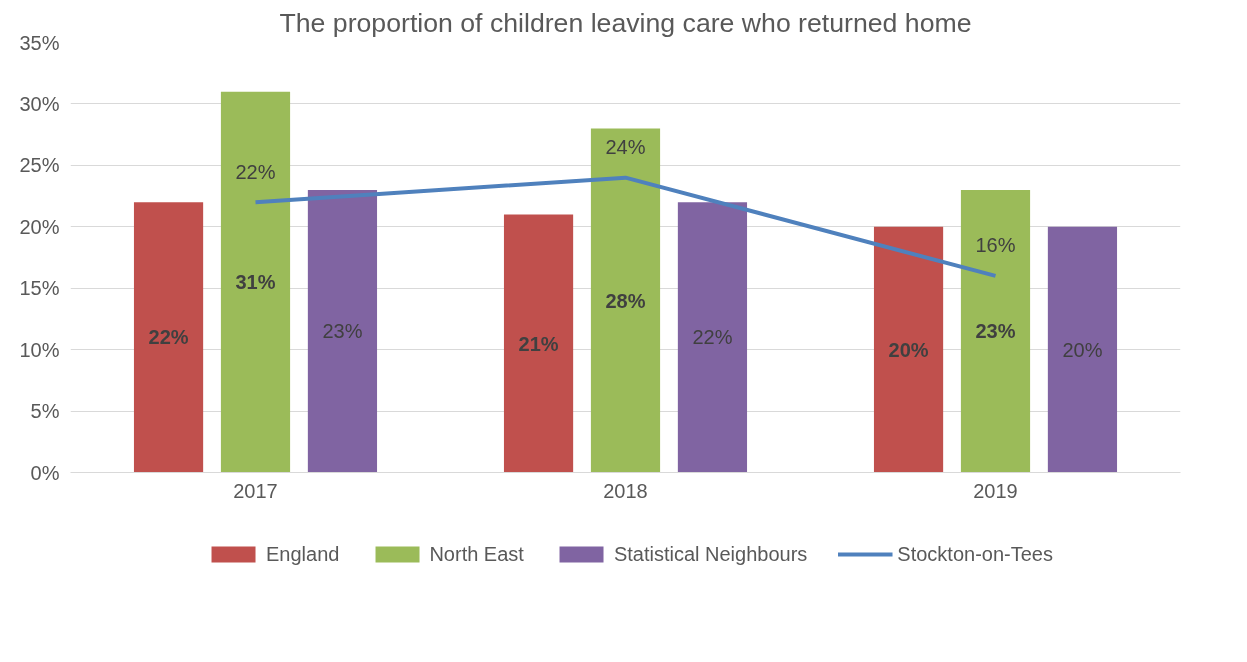 The height and width of the screenshot is (662, 1247). What do you see at coordinates (625, 146) in the screenshot?
I see `data-label: 24%` at bounding box center [625, 146].